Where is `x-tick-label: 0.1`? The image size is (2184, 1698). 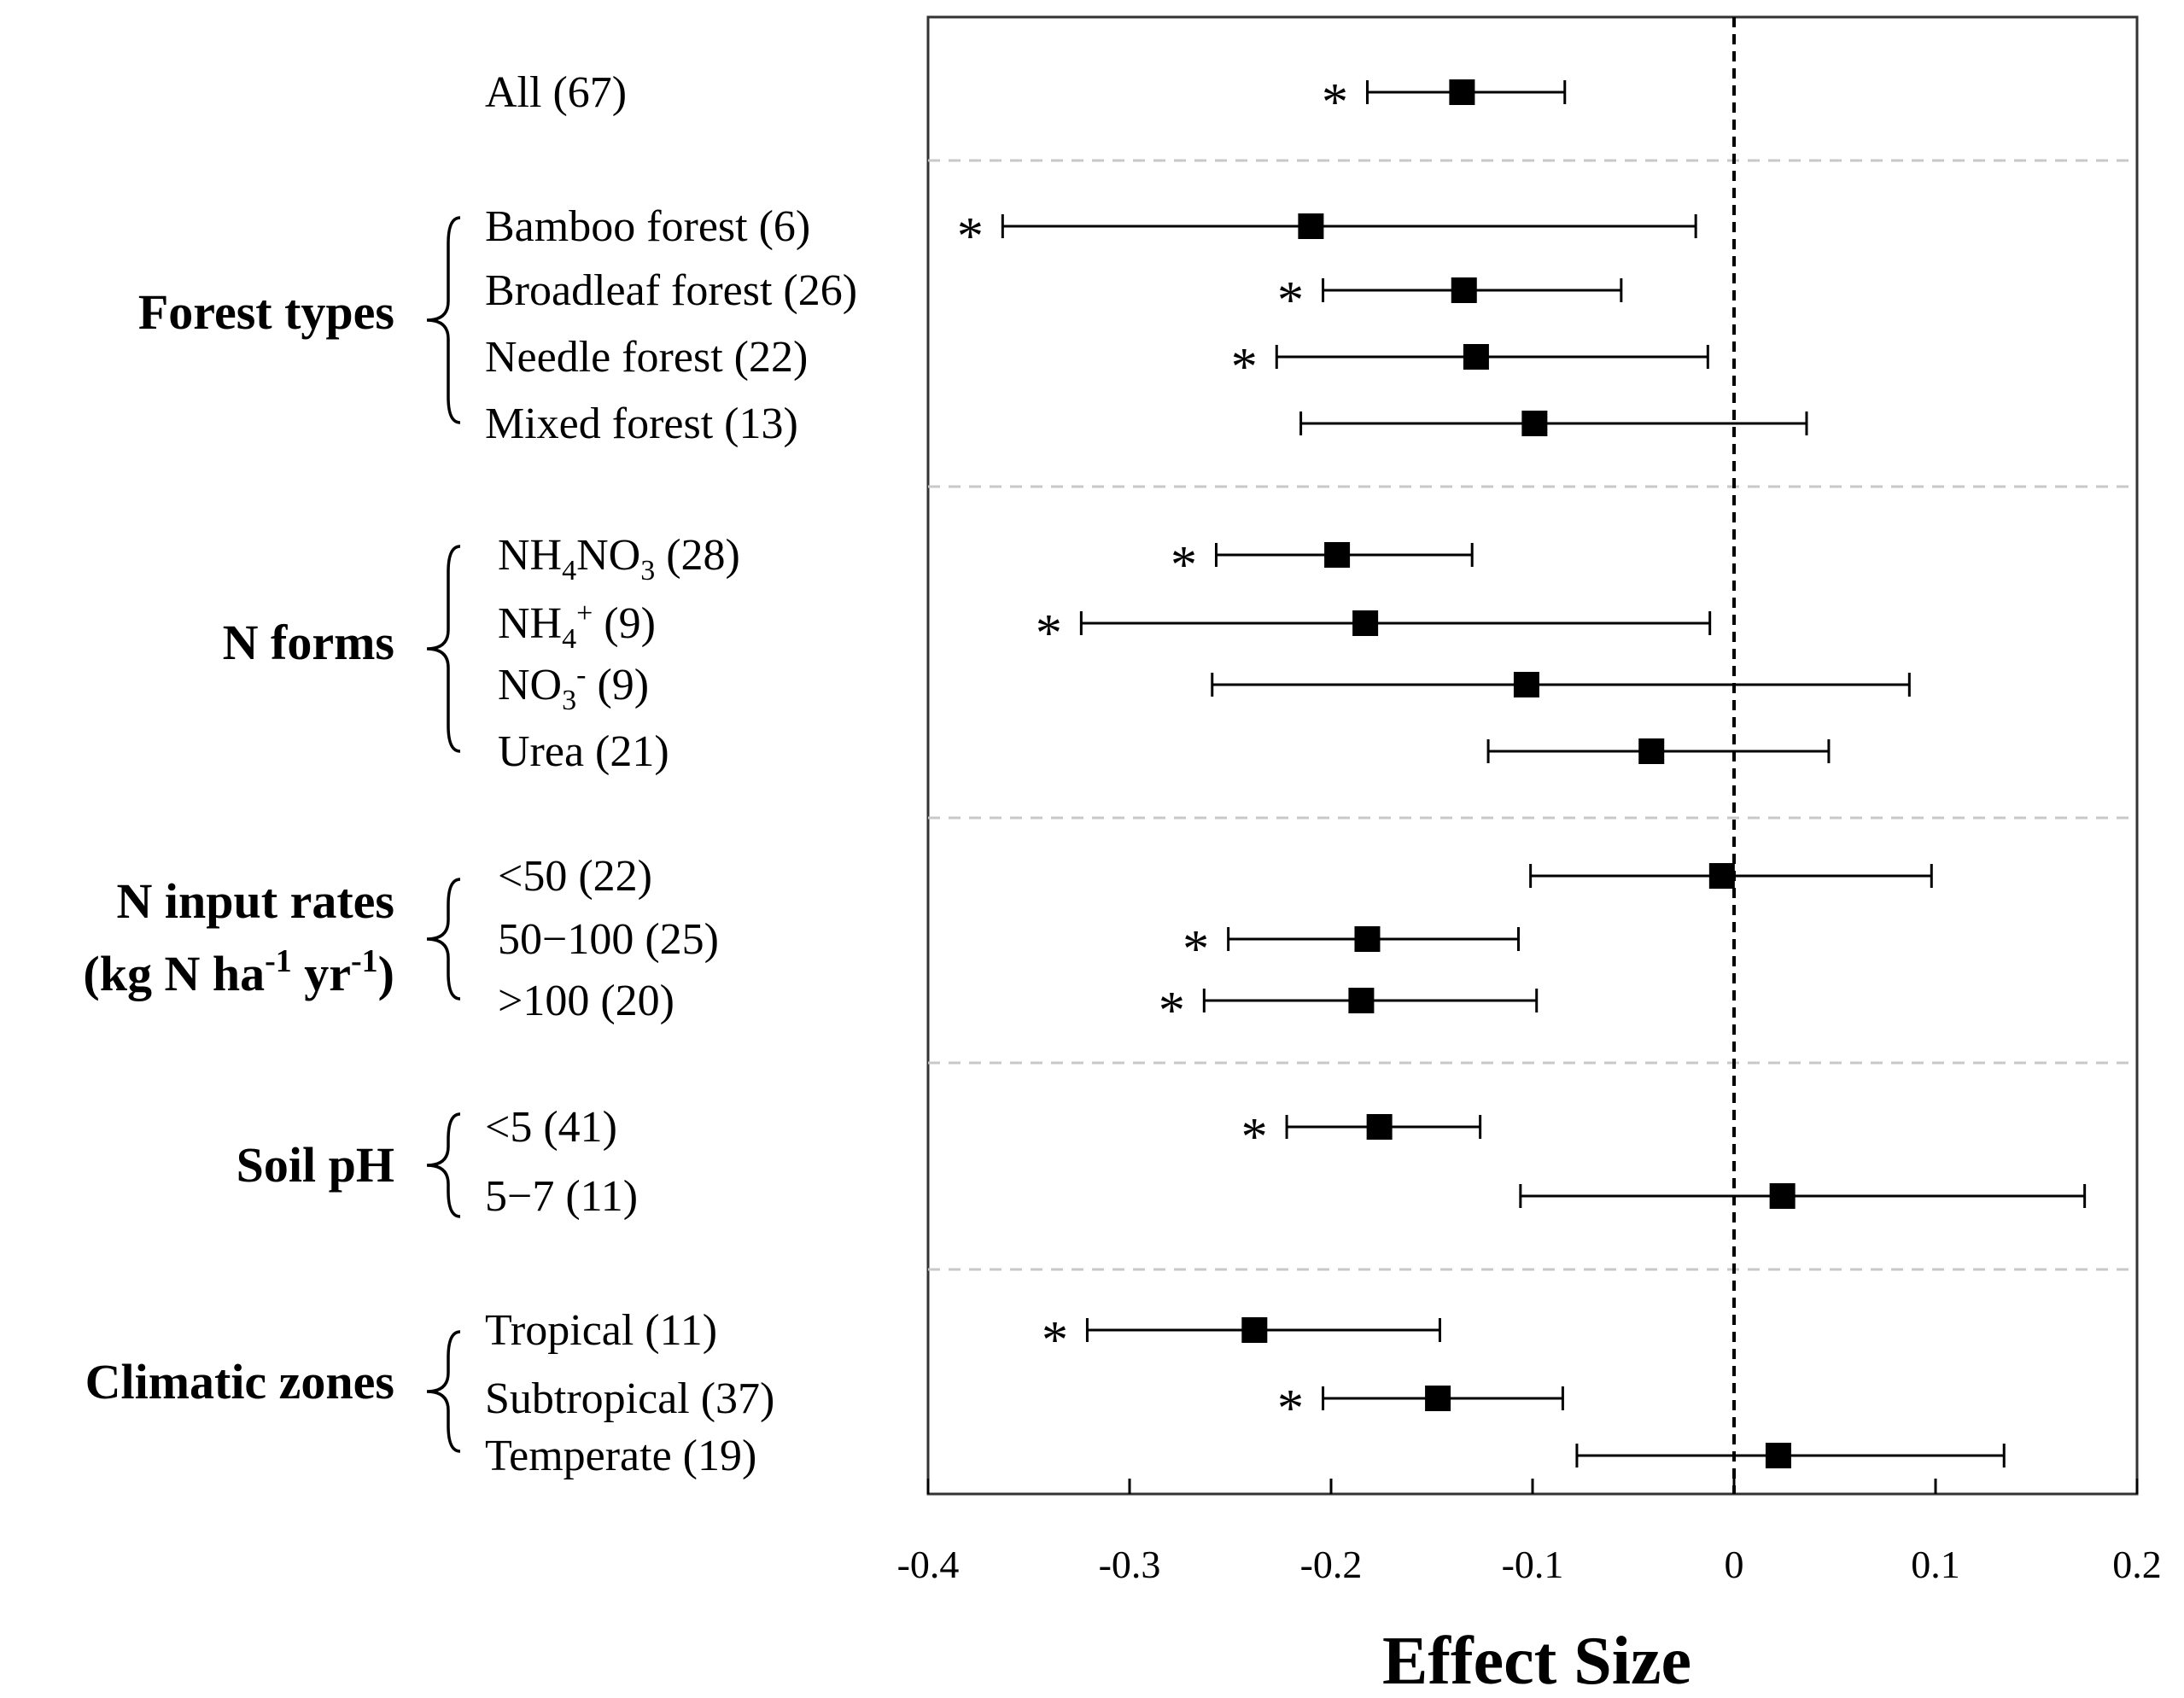
x-tick-label: 0.1 is located at coordinates (1936, 1564).